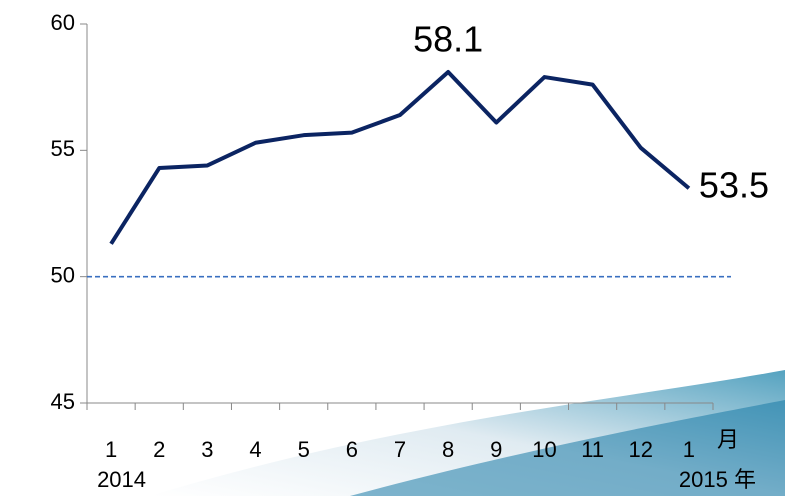 The height and width of the screenshot is (496, 785). Describe the element at coordinates (63, 148) in the screenshot. I see `y-tick-label: 55` at that location.